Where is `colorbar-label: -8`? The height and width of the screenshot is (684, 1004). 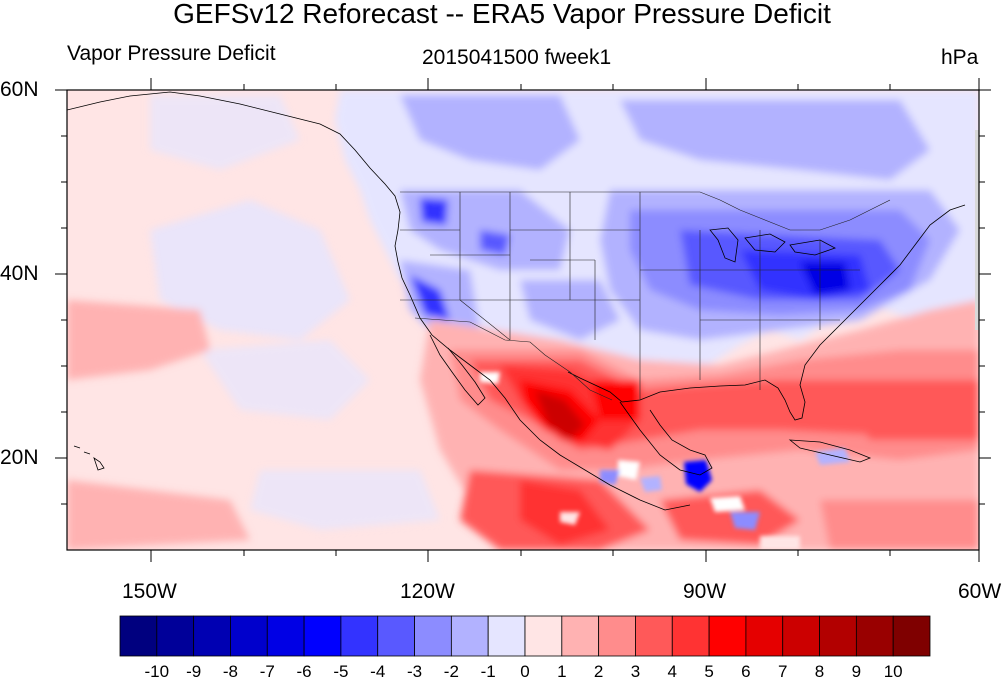
colorbar-label: -8 is located at coordinates (230, 671).